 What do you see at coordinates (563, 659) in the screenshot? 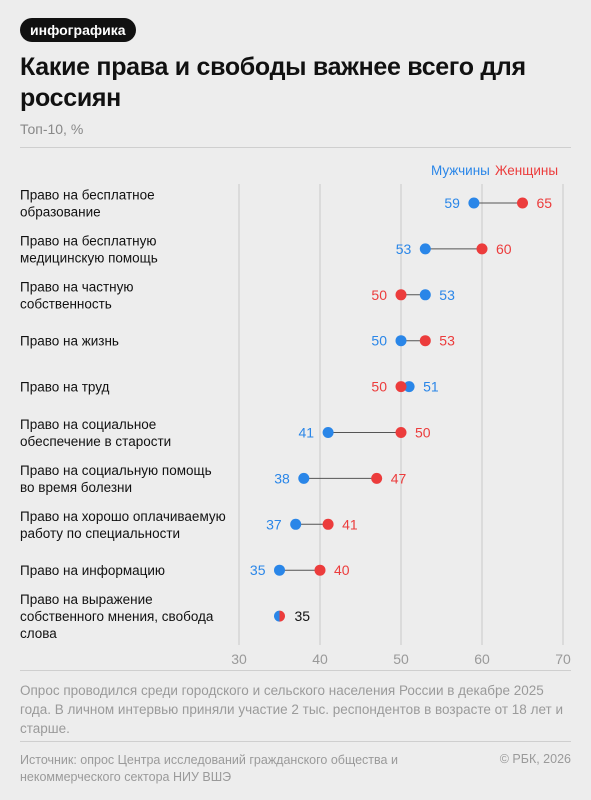
I see `x-tick-label: 70` at bounding box center [563, 659].